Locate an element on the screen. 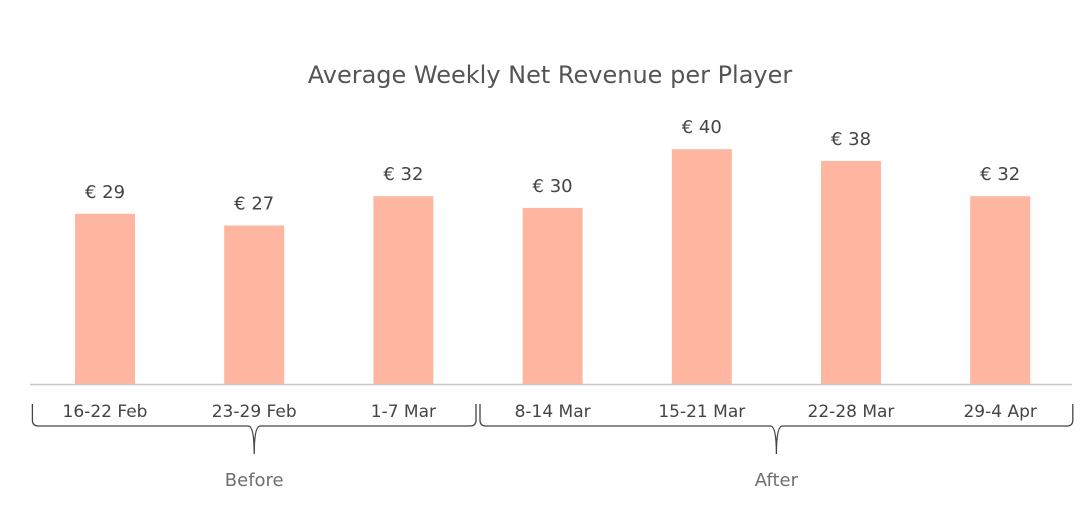  x-tick-label-6: 22-28 Mar is located at coordinates (851, 412).